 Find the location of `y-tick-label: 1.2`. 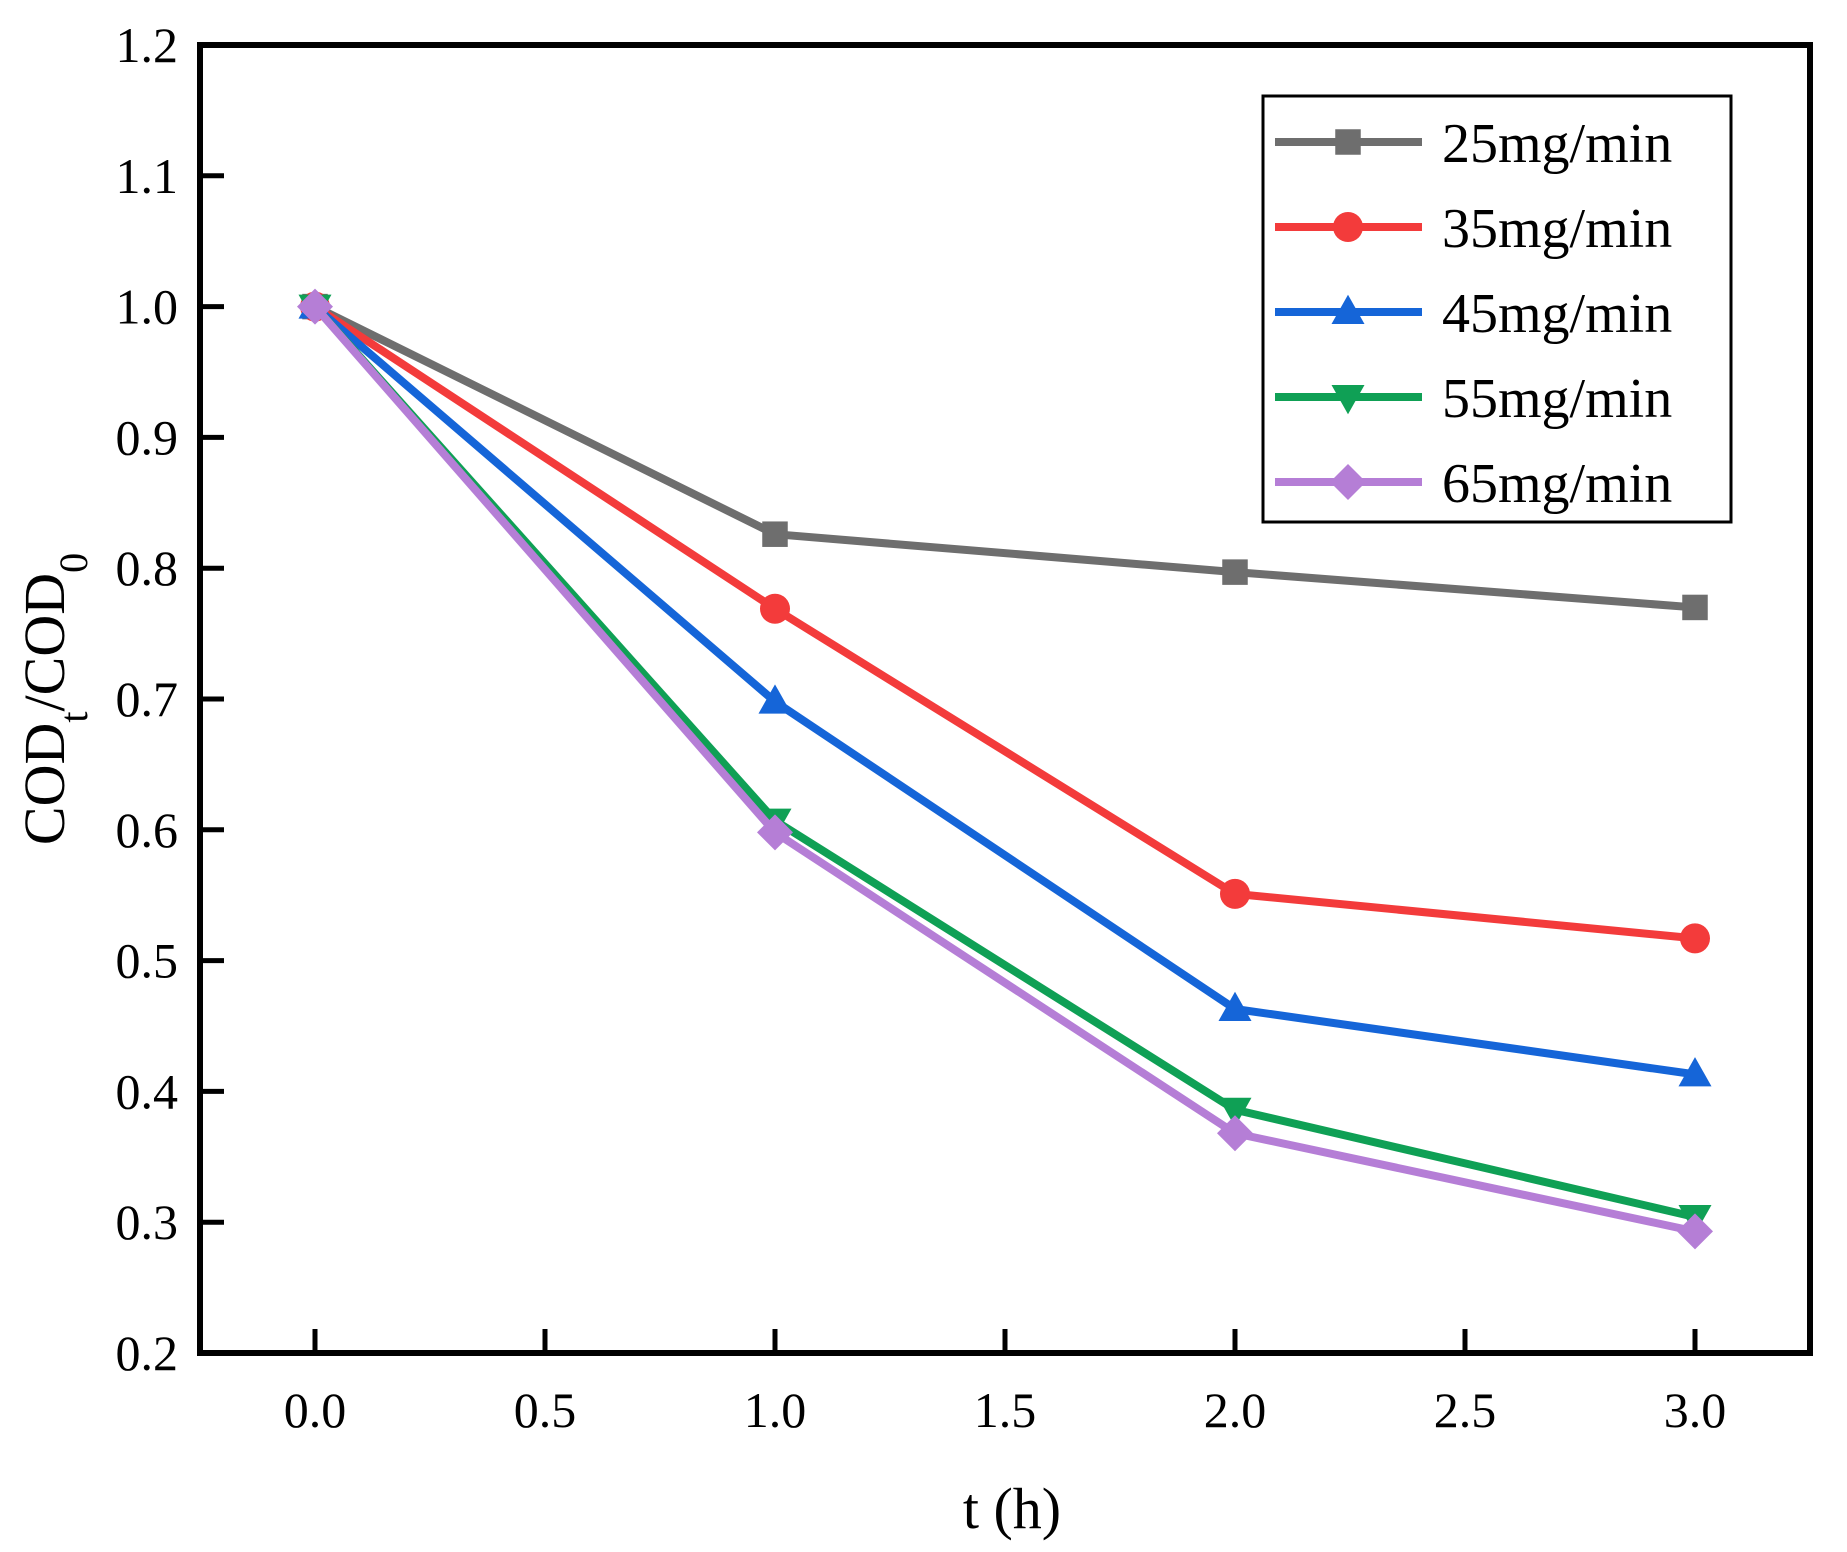

y-tick-label: 1.2 is located at coordinates (147, 45).